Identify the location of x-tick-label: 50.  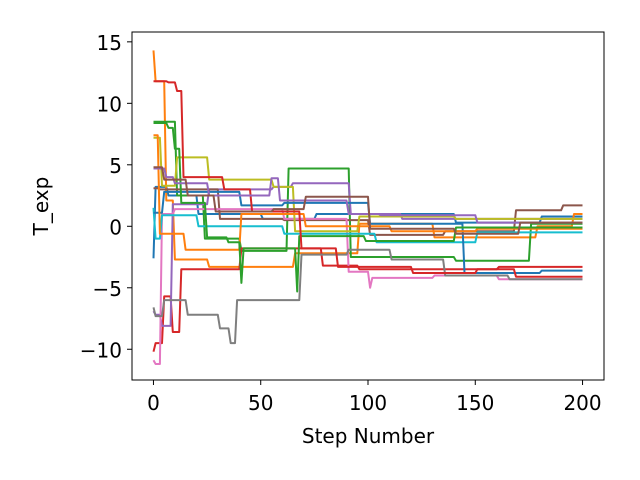
(260, 403).